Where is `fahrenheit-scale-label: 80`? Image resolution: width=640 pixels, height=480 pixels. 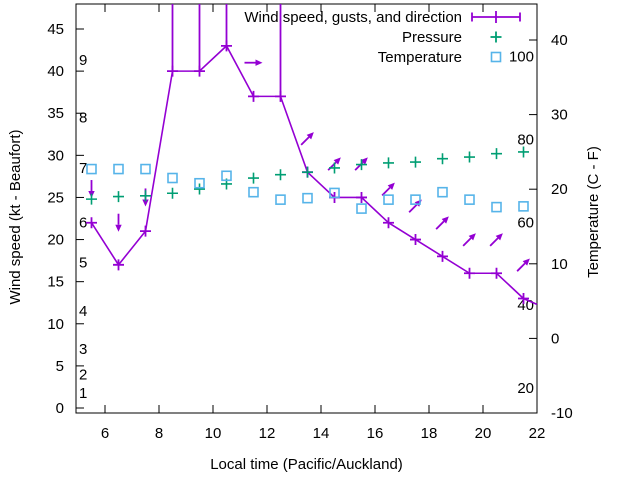 fahrenheit-scale-label: 80 is located at coordinates (525, 139).